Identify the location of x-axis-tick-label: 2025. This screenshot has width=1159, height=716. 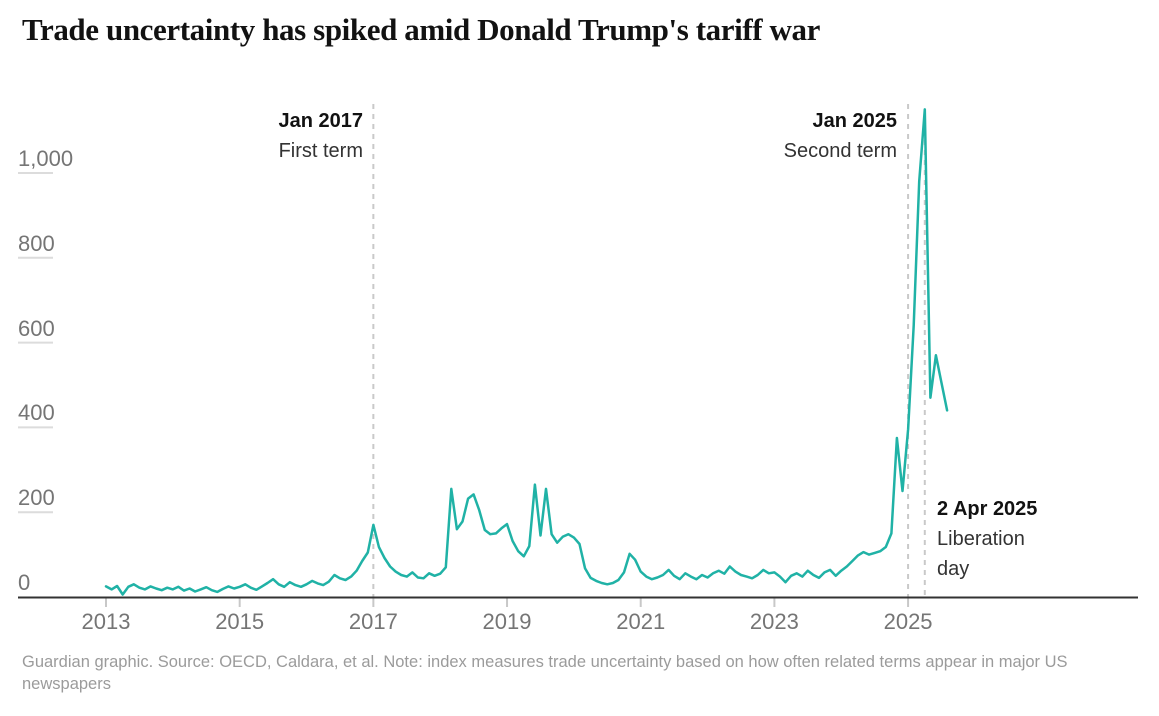
(908, 621).